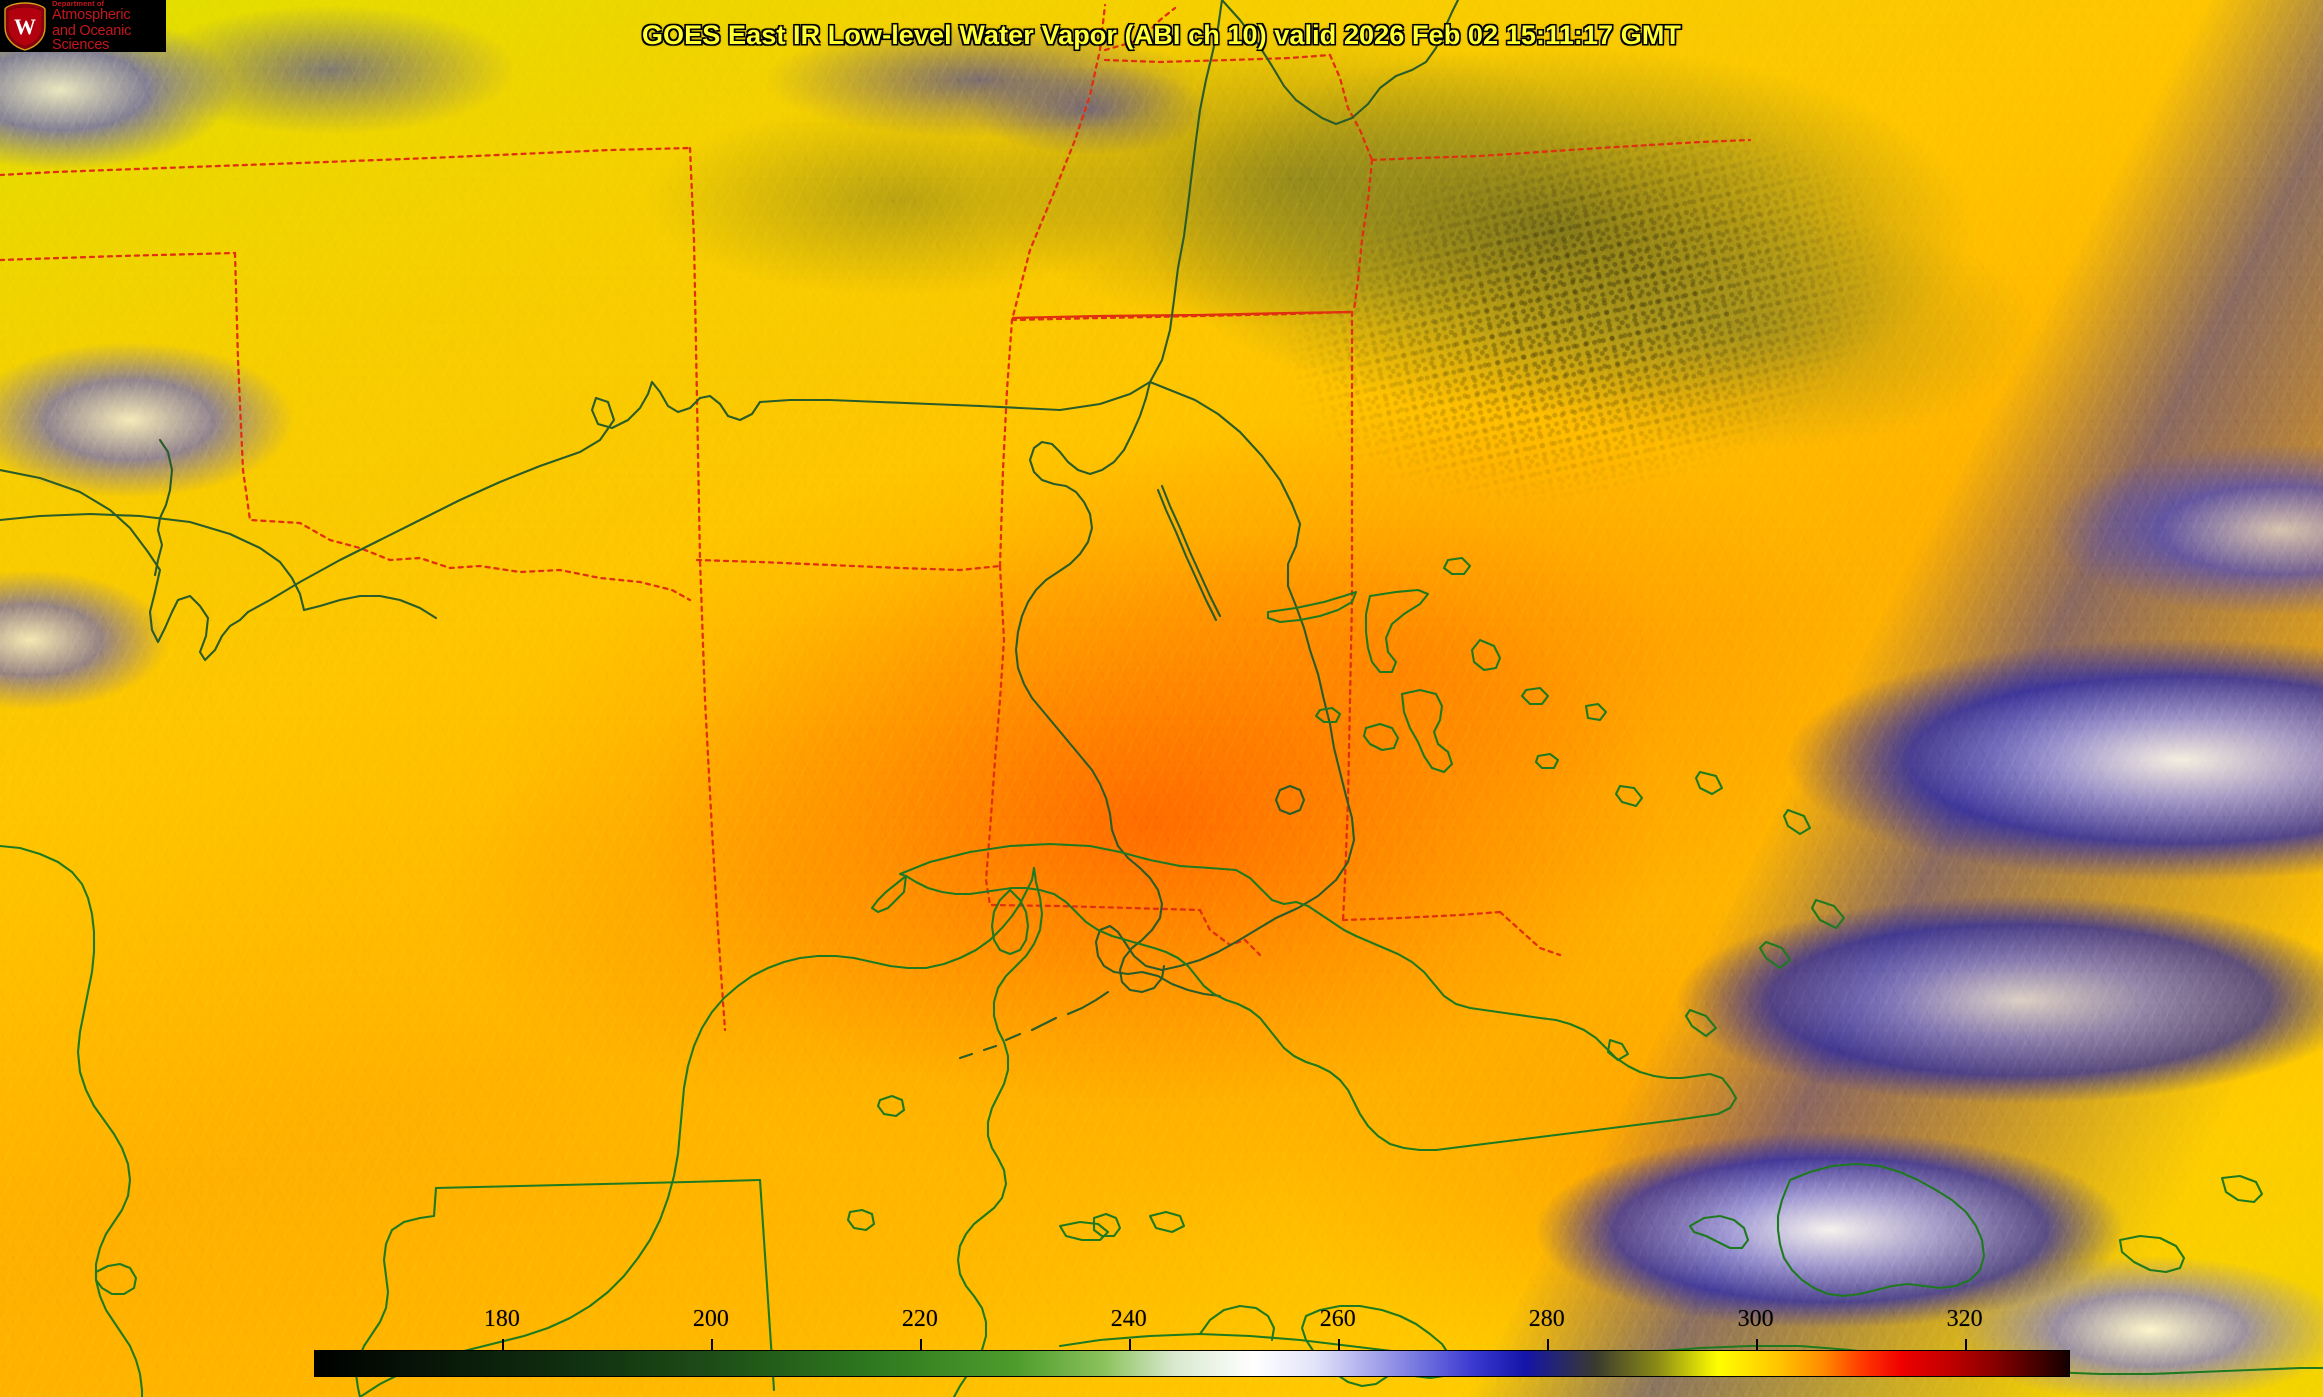  What do you see at coordinates (78, 4) in the screenshot?
I see `logo-department-line: Department of` at bounding box center [78, 4].